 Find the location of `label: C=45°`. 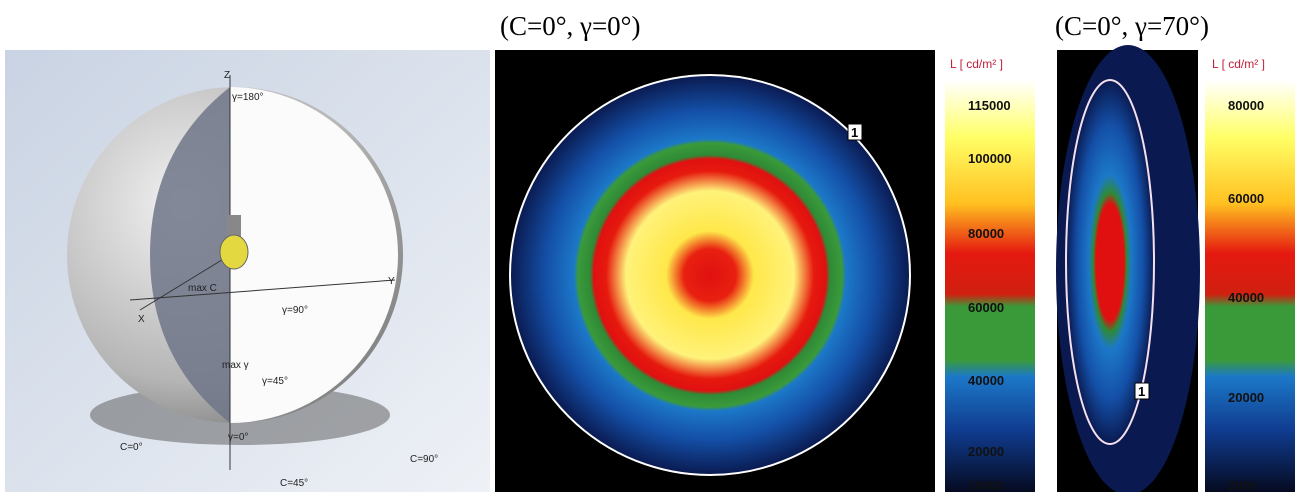

label: C=45° is located at coordinates (294, 483).